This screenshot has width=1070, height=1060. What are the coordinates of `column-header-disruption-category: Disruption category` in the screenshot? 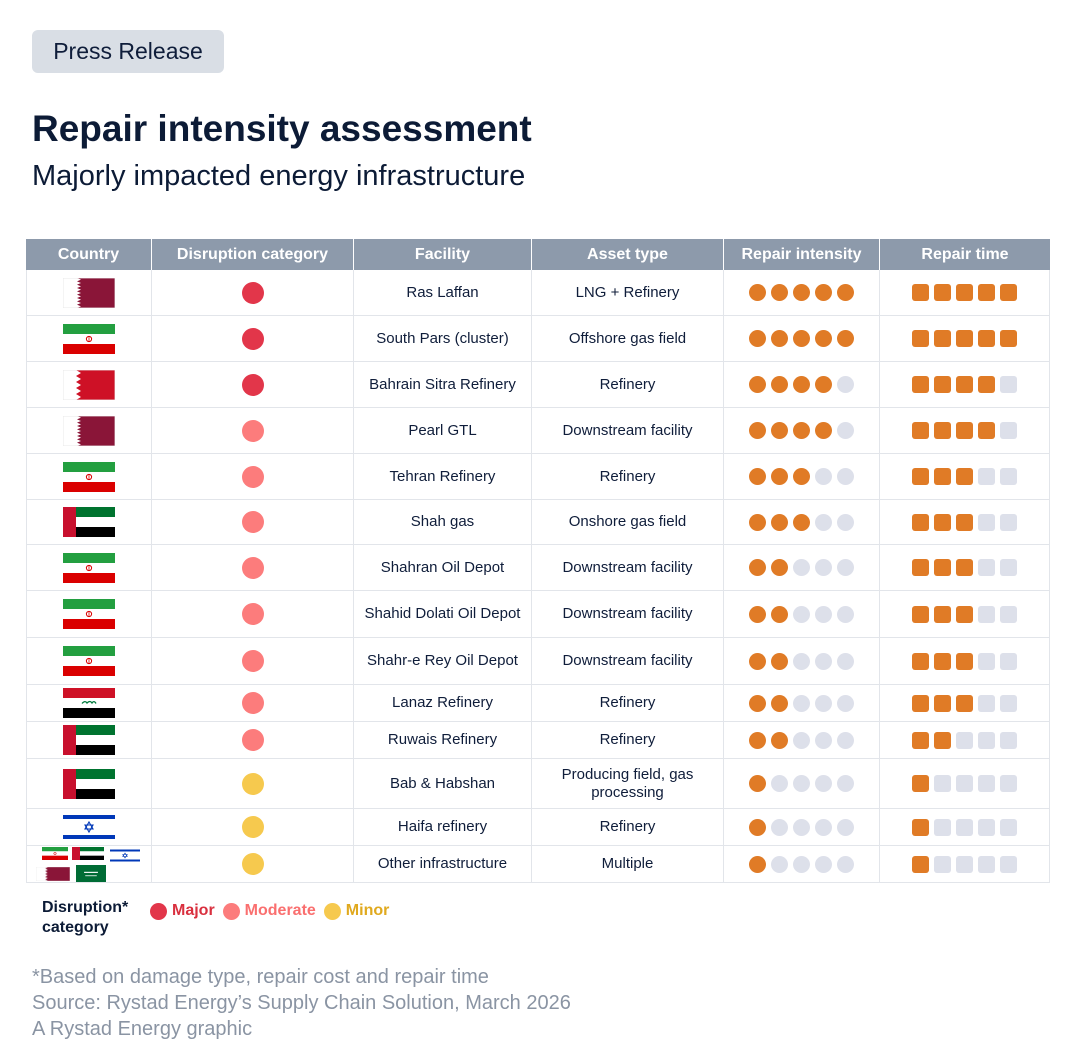 It's located at (253, 254).